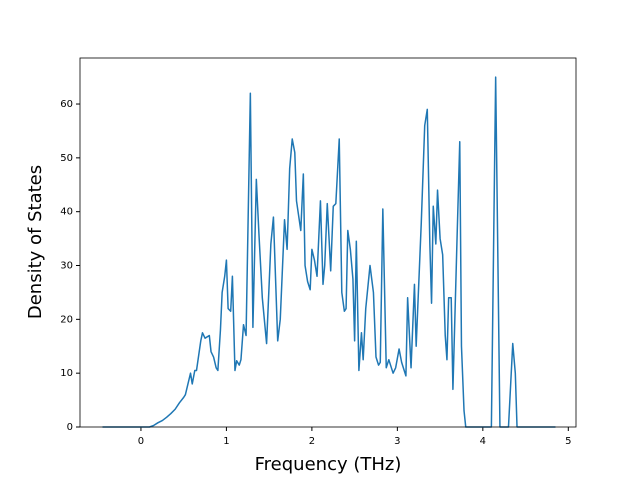 The height and width of the screenshot is (484, 640). Describe the element at coordinates (568, 441) in the screenshot. I see `x-tick-label: 5` at that location.